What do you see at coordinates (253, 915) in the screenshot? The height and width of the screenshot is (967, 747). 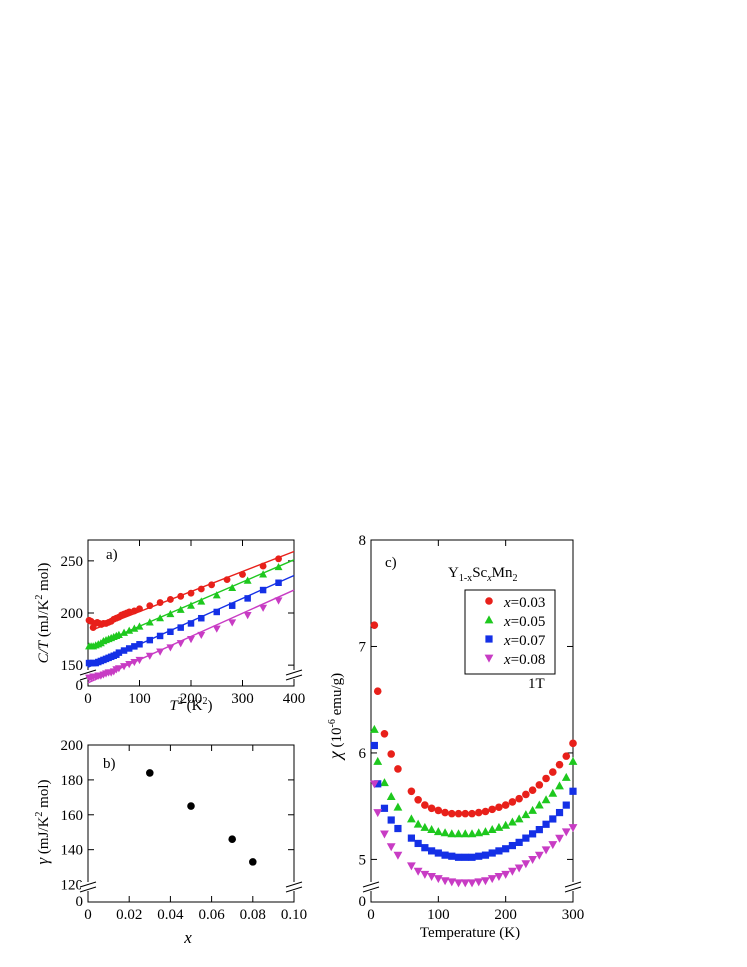 I see `x-tick-label: 0.08` at bounding box center [253, 915].